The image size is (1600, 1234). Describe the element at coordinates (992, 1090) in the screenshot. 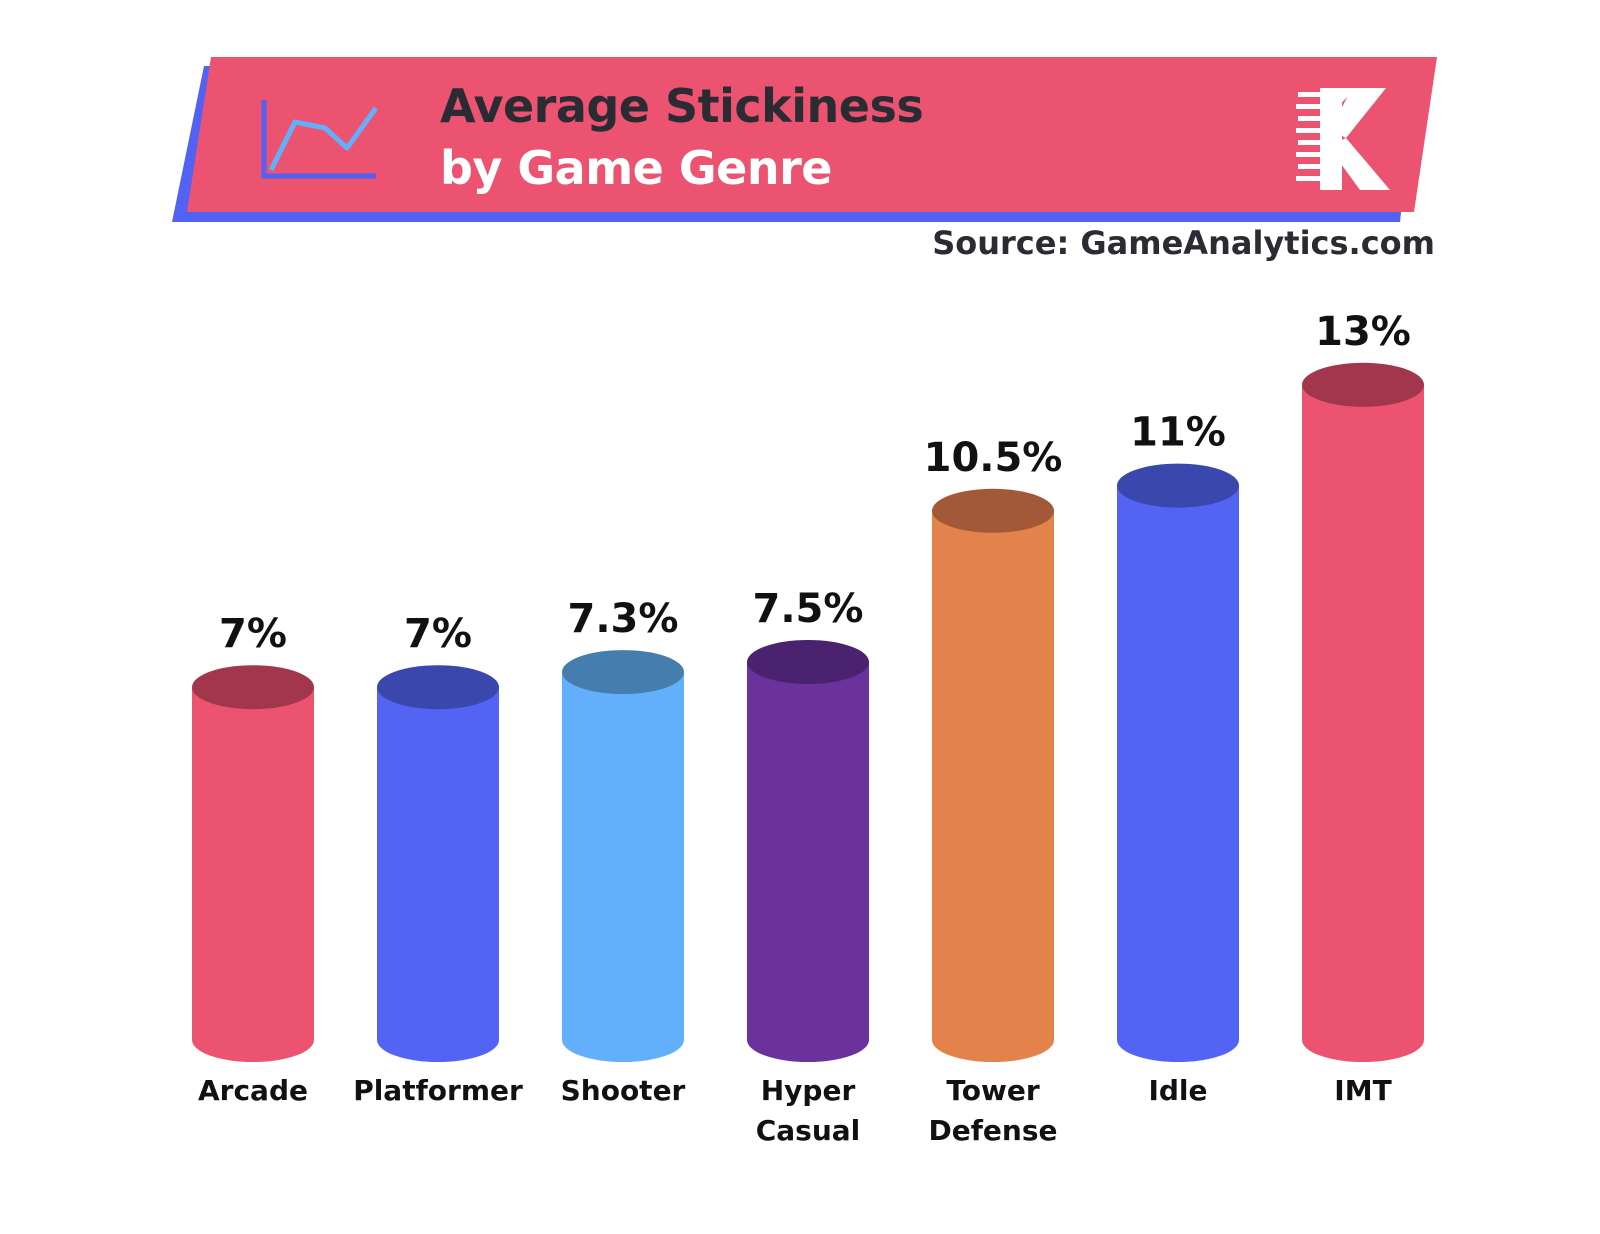

I see `category-label: Tower` at that location.